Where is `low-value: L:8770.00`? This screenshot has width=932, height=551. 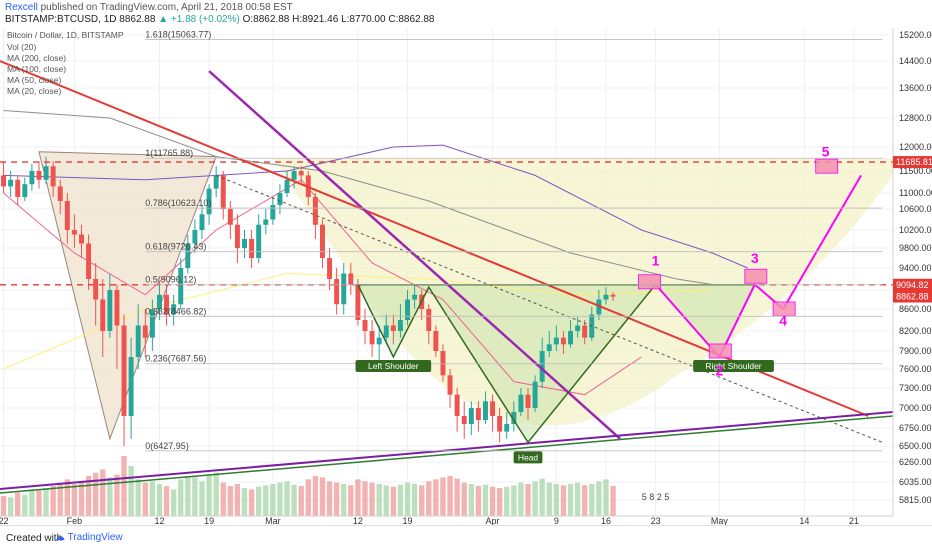 low-value: L:8770.00 is located at coordinates (363, 19).